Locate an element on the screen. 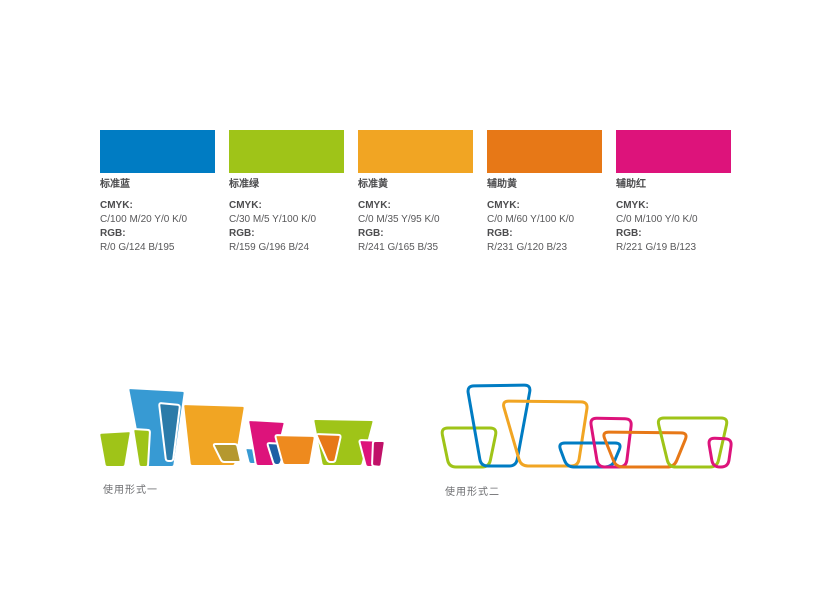 The height and width of the screenshot is (597, 838). color-swatch-standard-blue is located at coordinates (157, 151).